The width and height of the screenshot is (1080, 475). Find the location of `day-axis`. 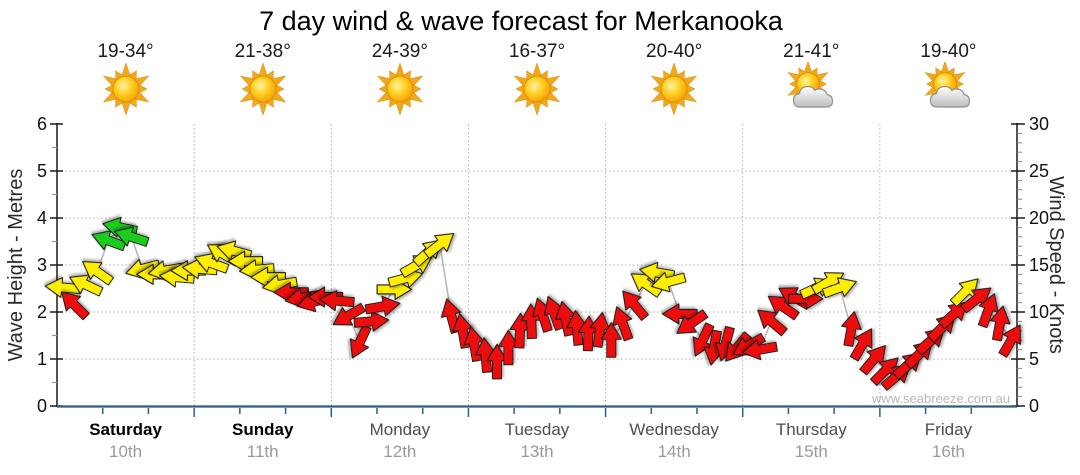

day-axis is located at coordinates (537, 411).